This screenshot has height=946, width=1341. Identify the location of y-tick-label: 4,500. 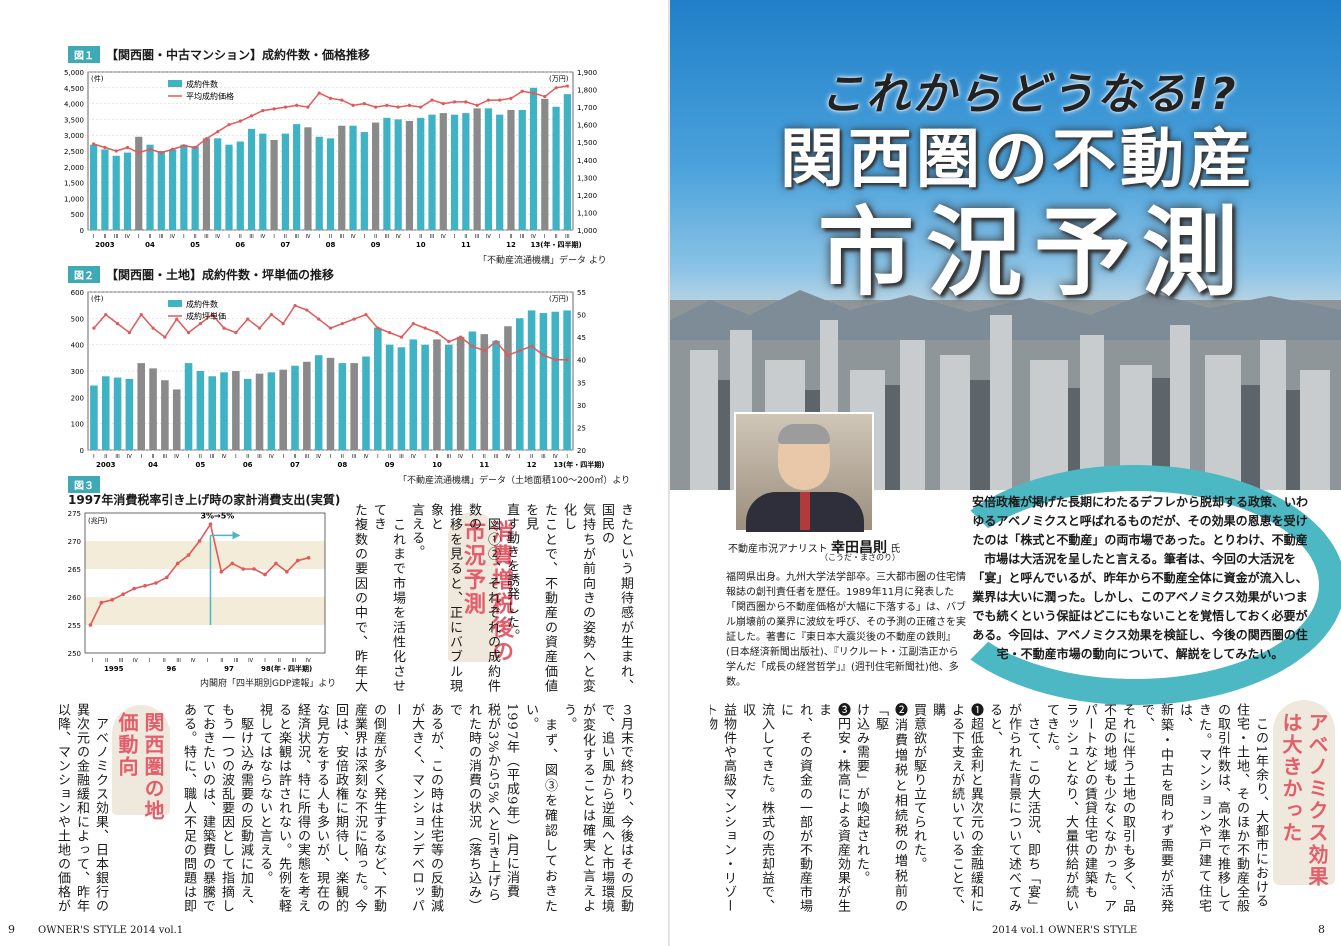
(74, 89).